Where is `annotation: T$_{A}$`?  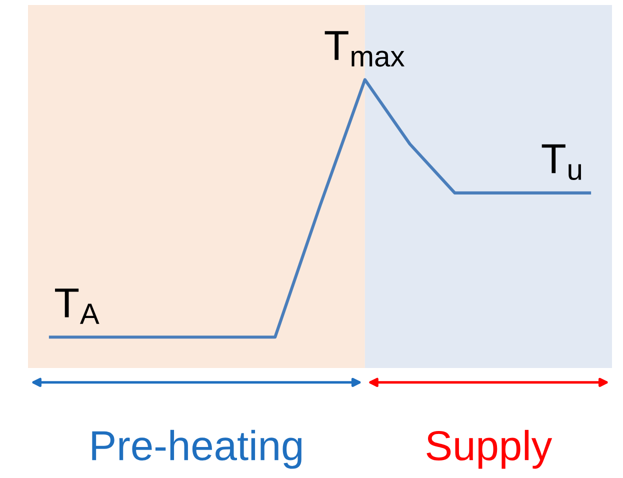
annotation: T$_{A}$ is located at coordinates (77, 306).